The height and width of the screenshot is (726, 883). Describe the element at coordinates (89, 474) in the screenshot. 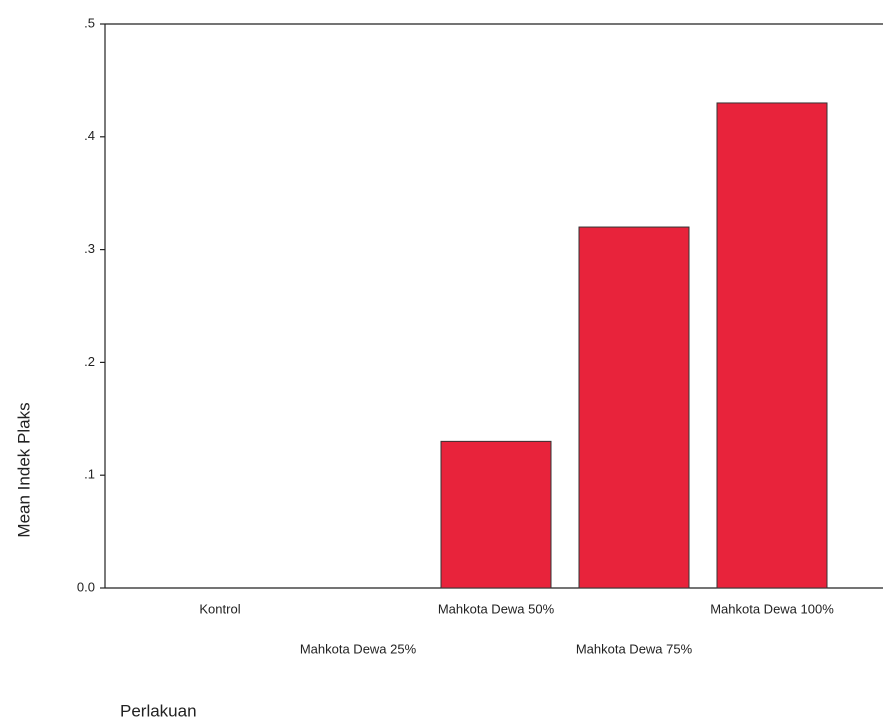

I see `y-tick-label: .1` at that location.